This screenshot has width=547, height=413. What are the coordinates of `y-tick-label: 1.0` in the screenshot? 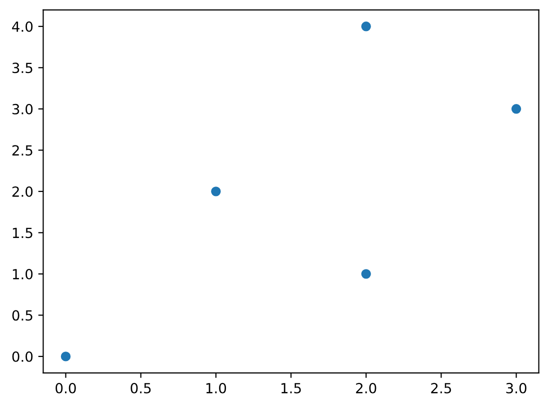 It's located at (22, 274).